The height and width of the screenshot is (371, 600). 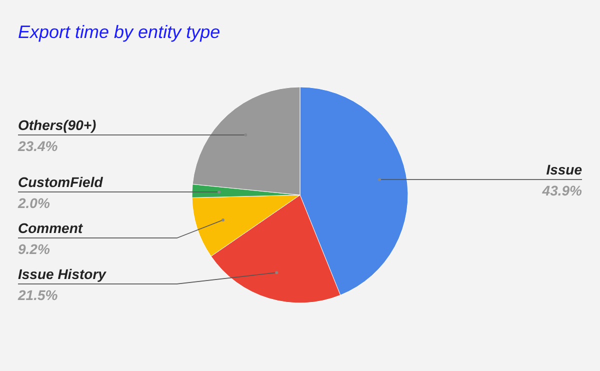 What do you see at coordinates (57, 124) in the screenshot?
I see `slice-label: Others(90+)` at bounding box center [57, 124].